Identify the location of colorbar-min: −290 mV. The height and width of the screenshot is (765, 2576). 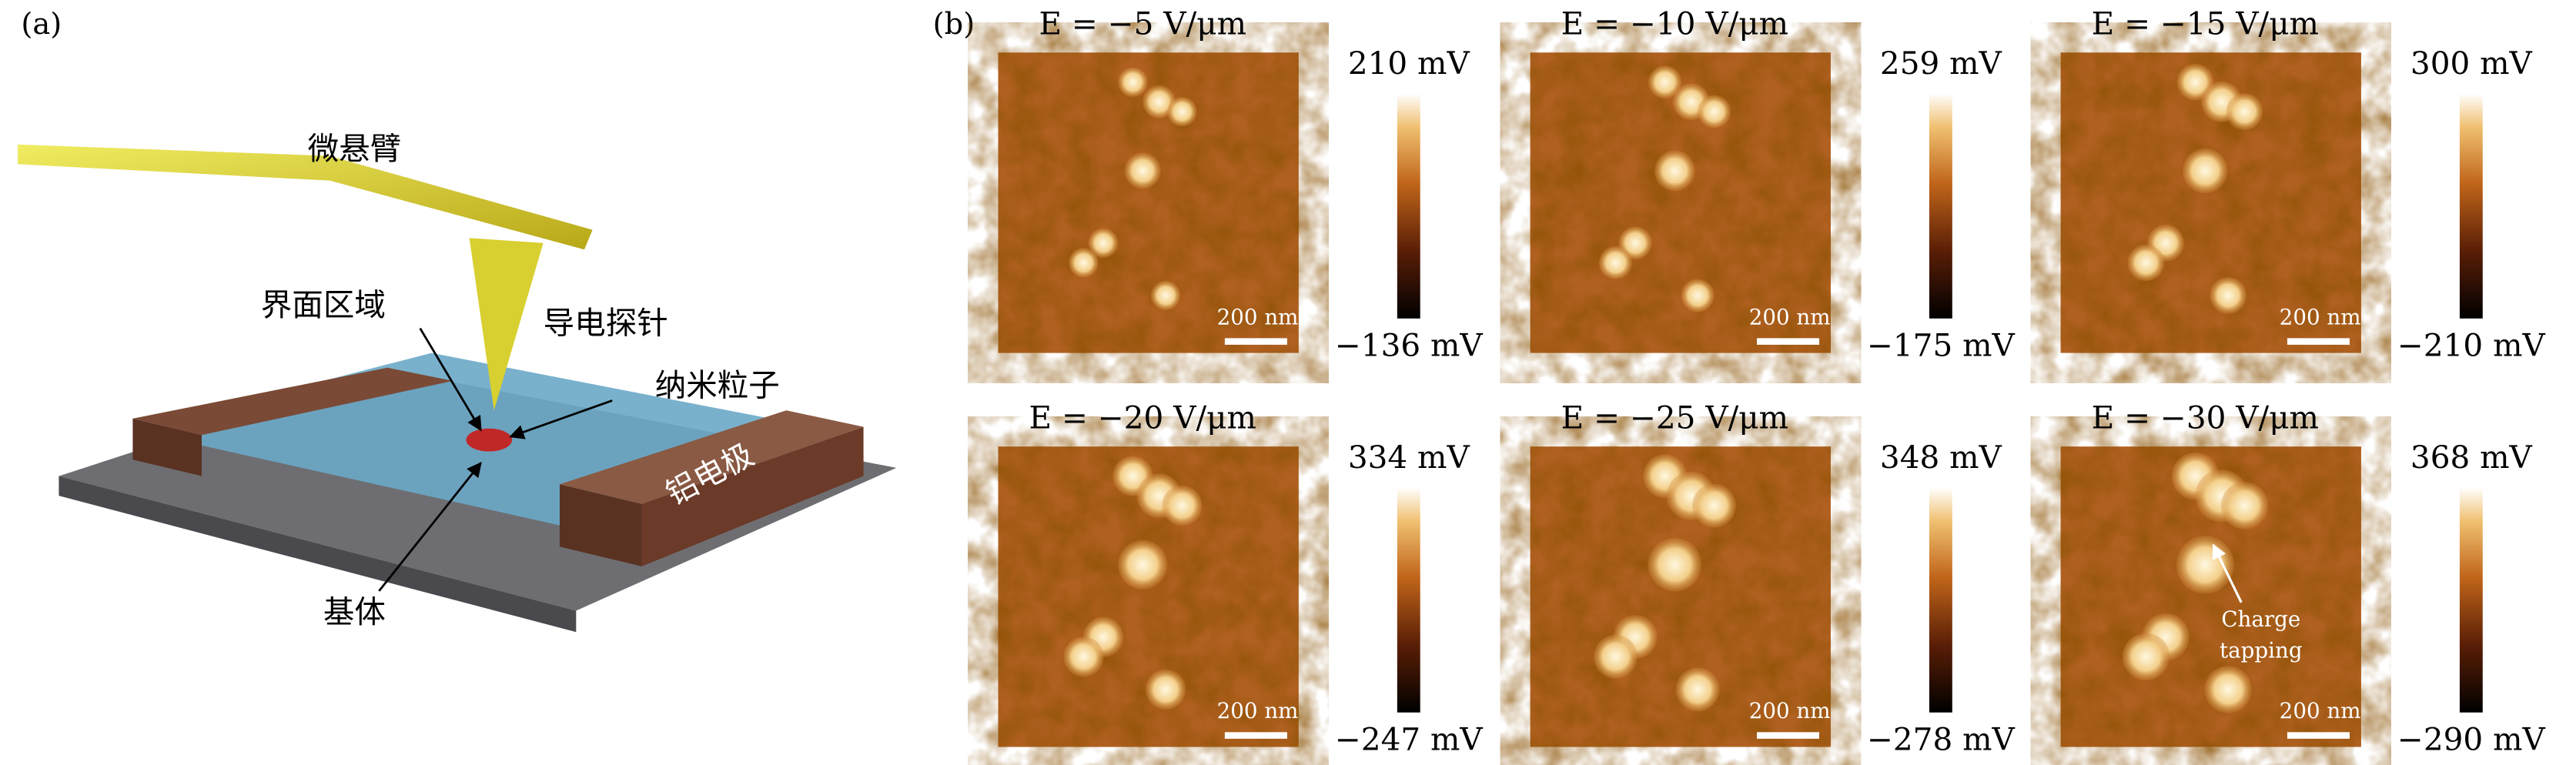
(2471, 739).